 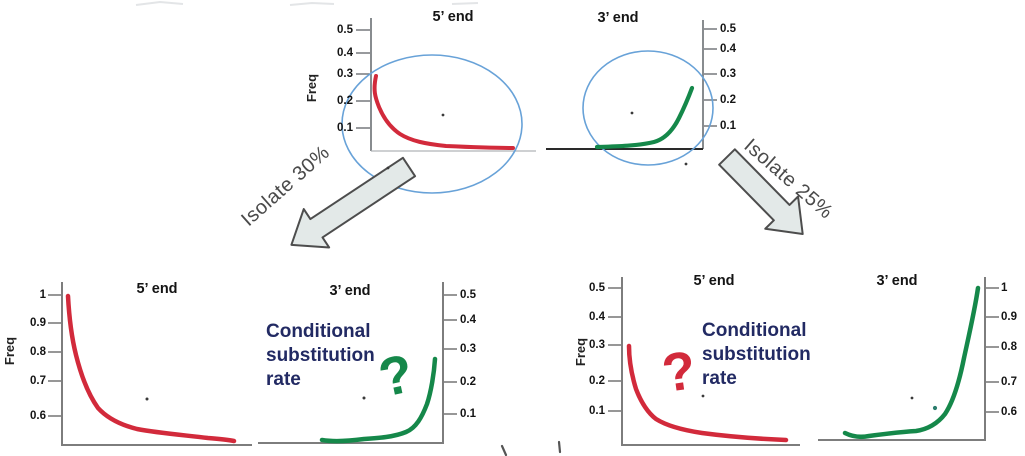 I want to click on cropped-text-artifact-top, so click(x=307, y=3).